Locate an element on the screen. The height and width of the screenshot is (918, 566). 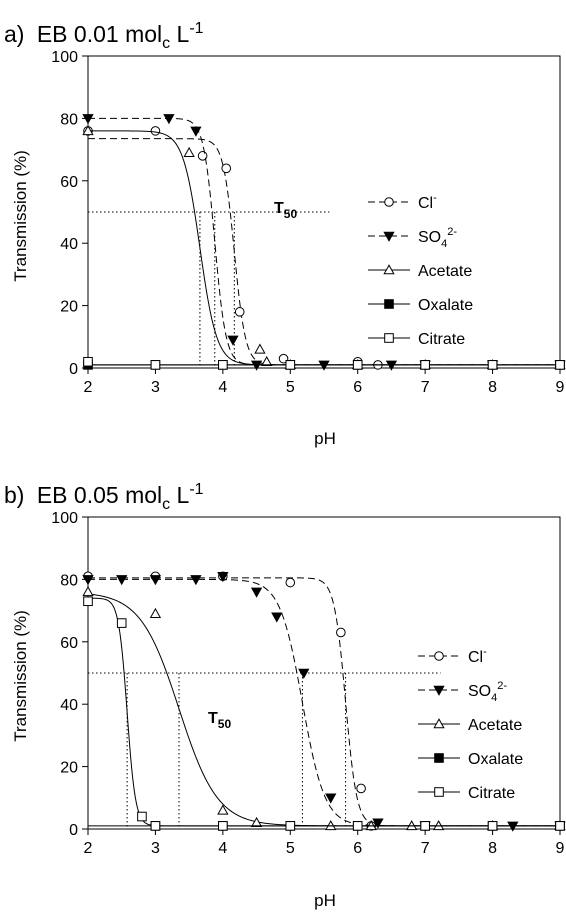
panel-a-label: a) is located at coordinates (14, 34).